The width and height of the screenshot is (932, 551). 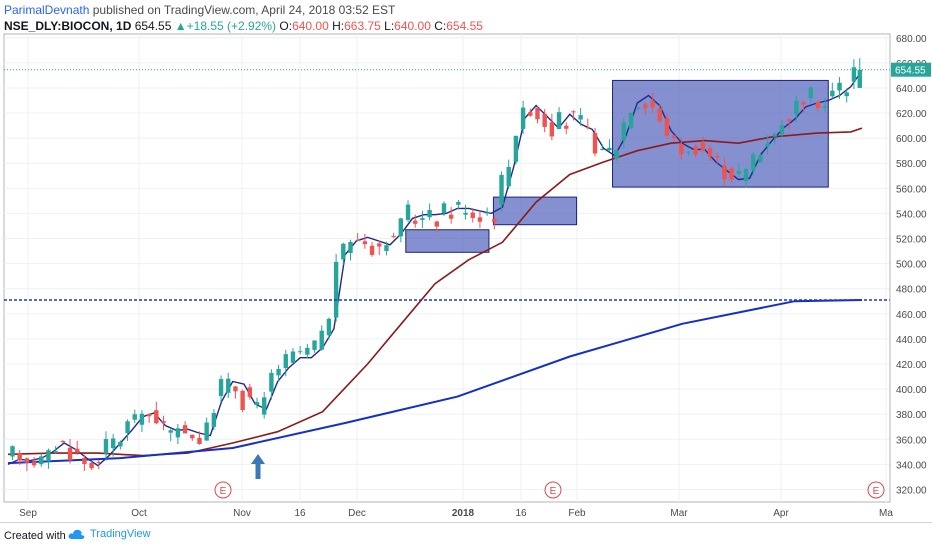 I want to click on price-tick-label: 580.00, so click(x=911, y=164).